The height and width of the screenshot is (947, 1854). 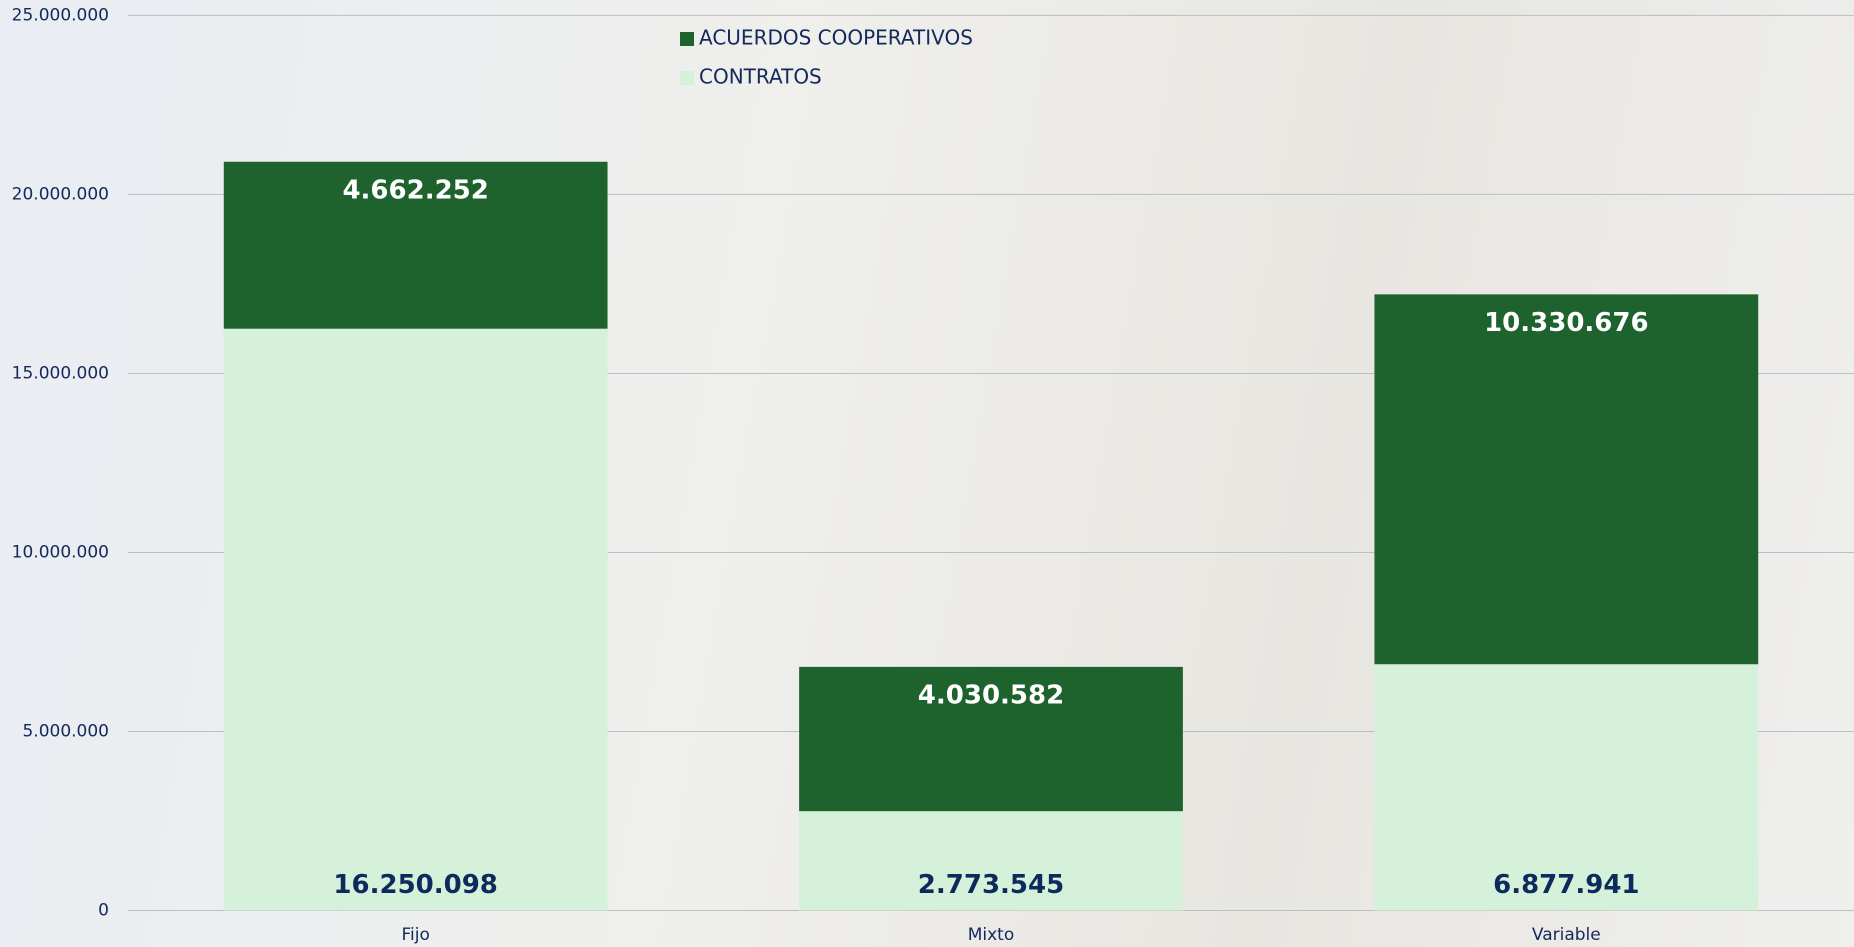 I want to click on y-tick-label: 15.000.000, so click(x=60, y=373).